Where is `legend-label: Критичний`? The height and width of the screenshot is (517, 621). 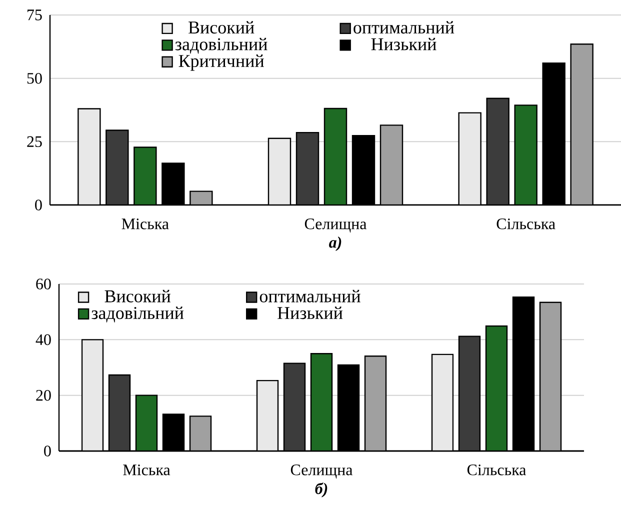
legend-label: Критичний is located at coordinates (221, 62).